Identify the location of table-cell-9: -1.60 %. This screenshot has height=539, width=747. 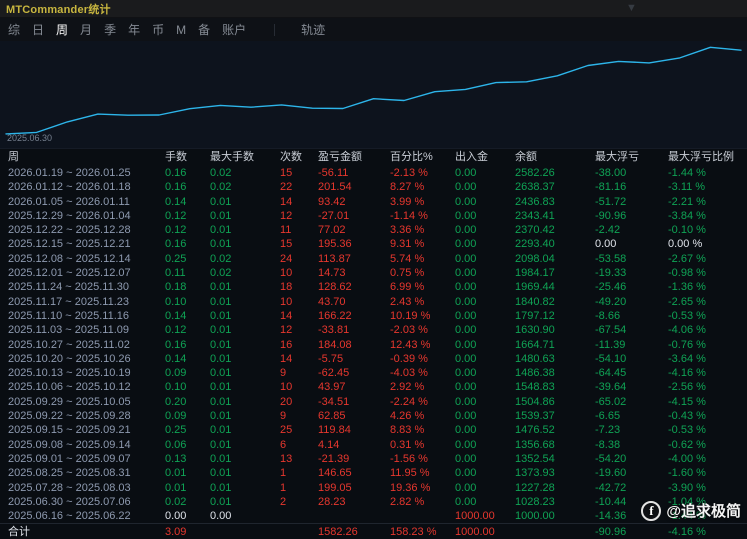
(687, 473).